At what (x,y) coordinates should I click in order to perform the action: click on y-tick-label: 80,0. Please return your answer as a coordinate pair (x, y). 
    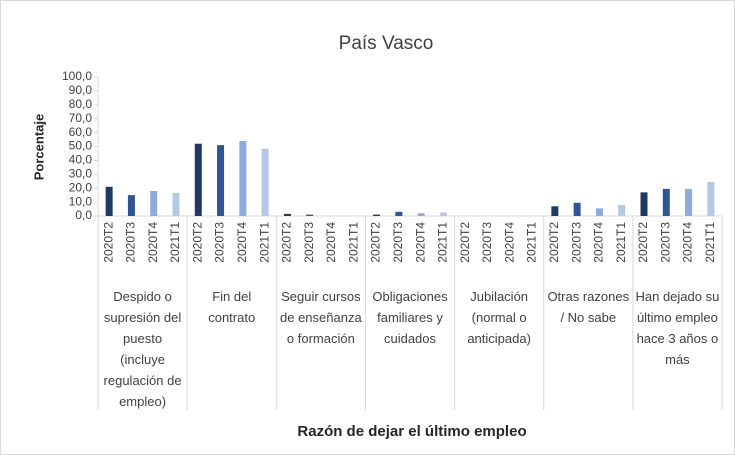
    Looking at the image, I should click on (81, 104).